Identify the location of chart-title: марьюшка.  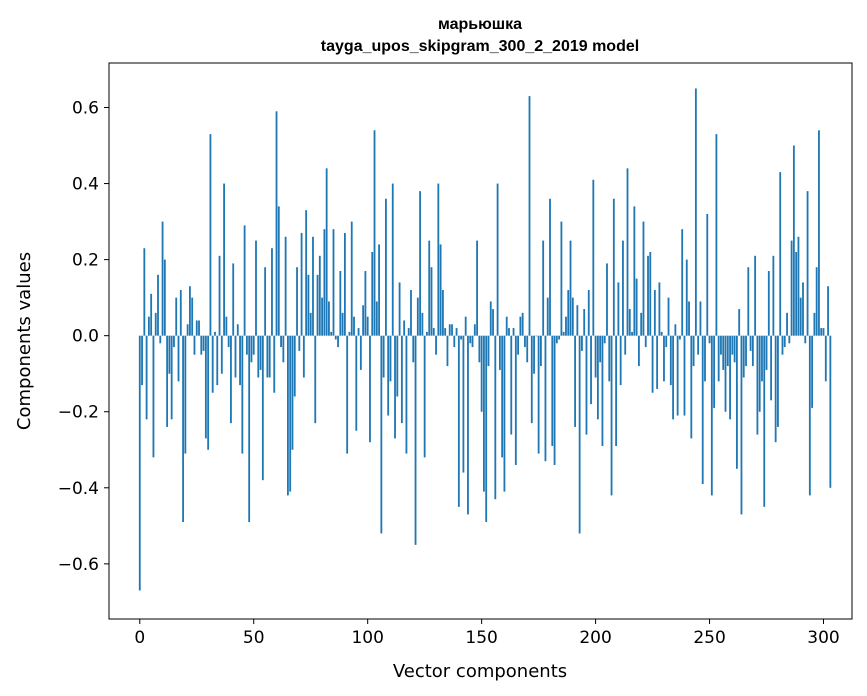
(480, 24).